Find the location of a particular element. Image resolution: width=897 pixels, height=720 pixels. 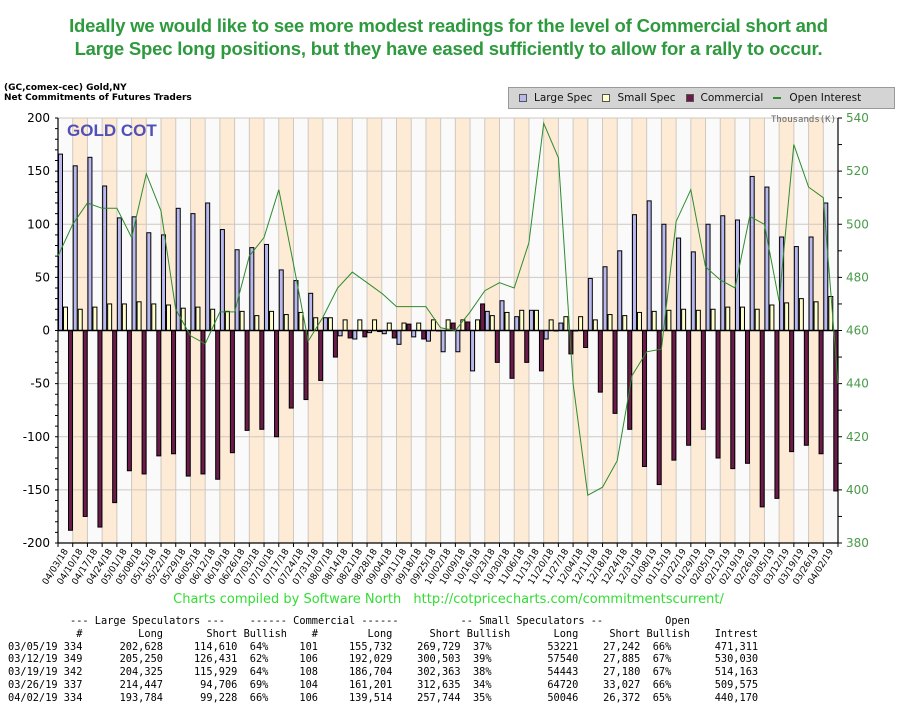

left-tick-label: 0 is located at coordinates (46, 331).